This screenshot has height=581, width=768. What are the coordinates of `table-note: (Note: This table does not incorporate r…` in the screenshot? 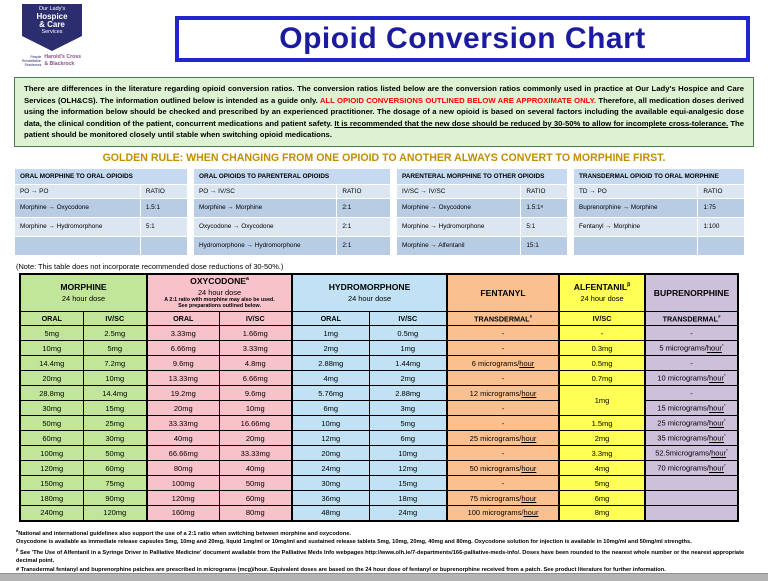 It's located at (150, 266).